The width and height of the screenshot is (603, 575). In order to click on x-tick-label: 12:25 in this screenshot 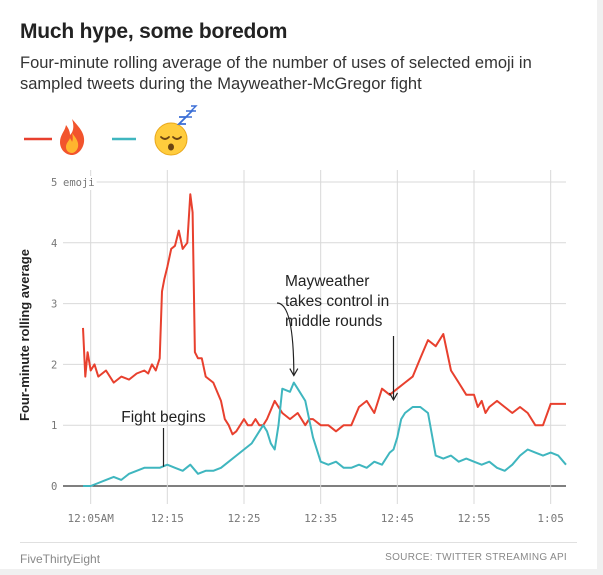, I will do `click(243, 518)`.